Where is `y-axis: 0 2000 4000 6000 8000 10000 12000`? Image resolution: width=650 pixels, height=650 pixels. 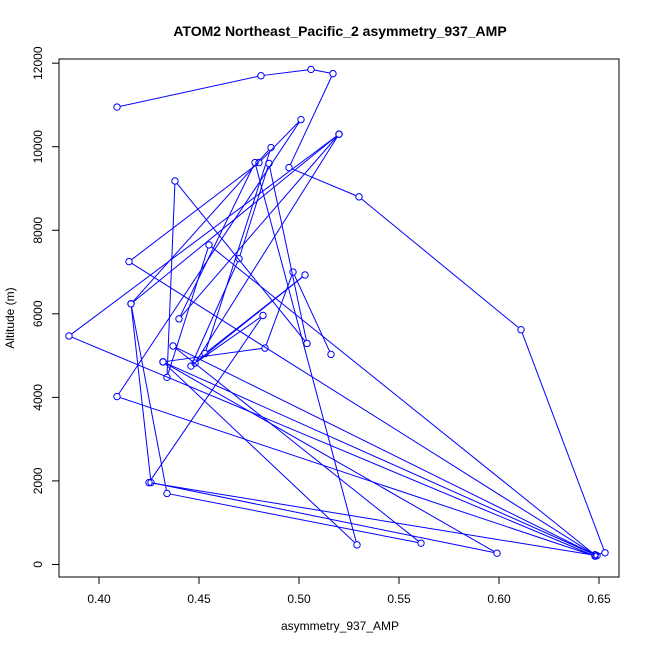 y-axis: 0 2000 4000 6000 8000 10000 12000 is located at coordinates (45, 307).